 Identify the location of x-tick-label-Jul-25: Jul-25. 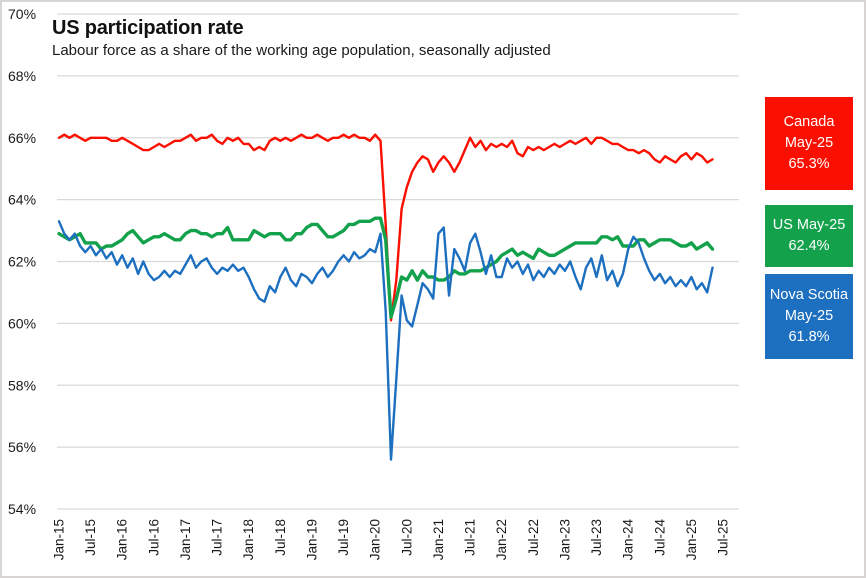
(723, 537).